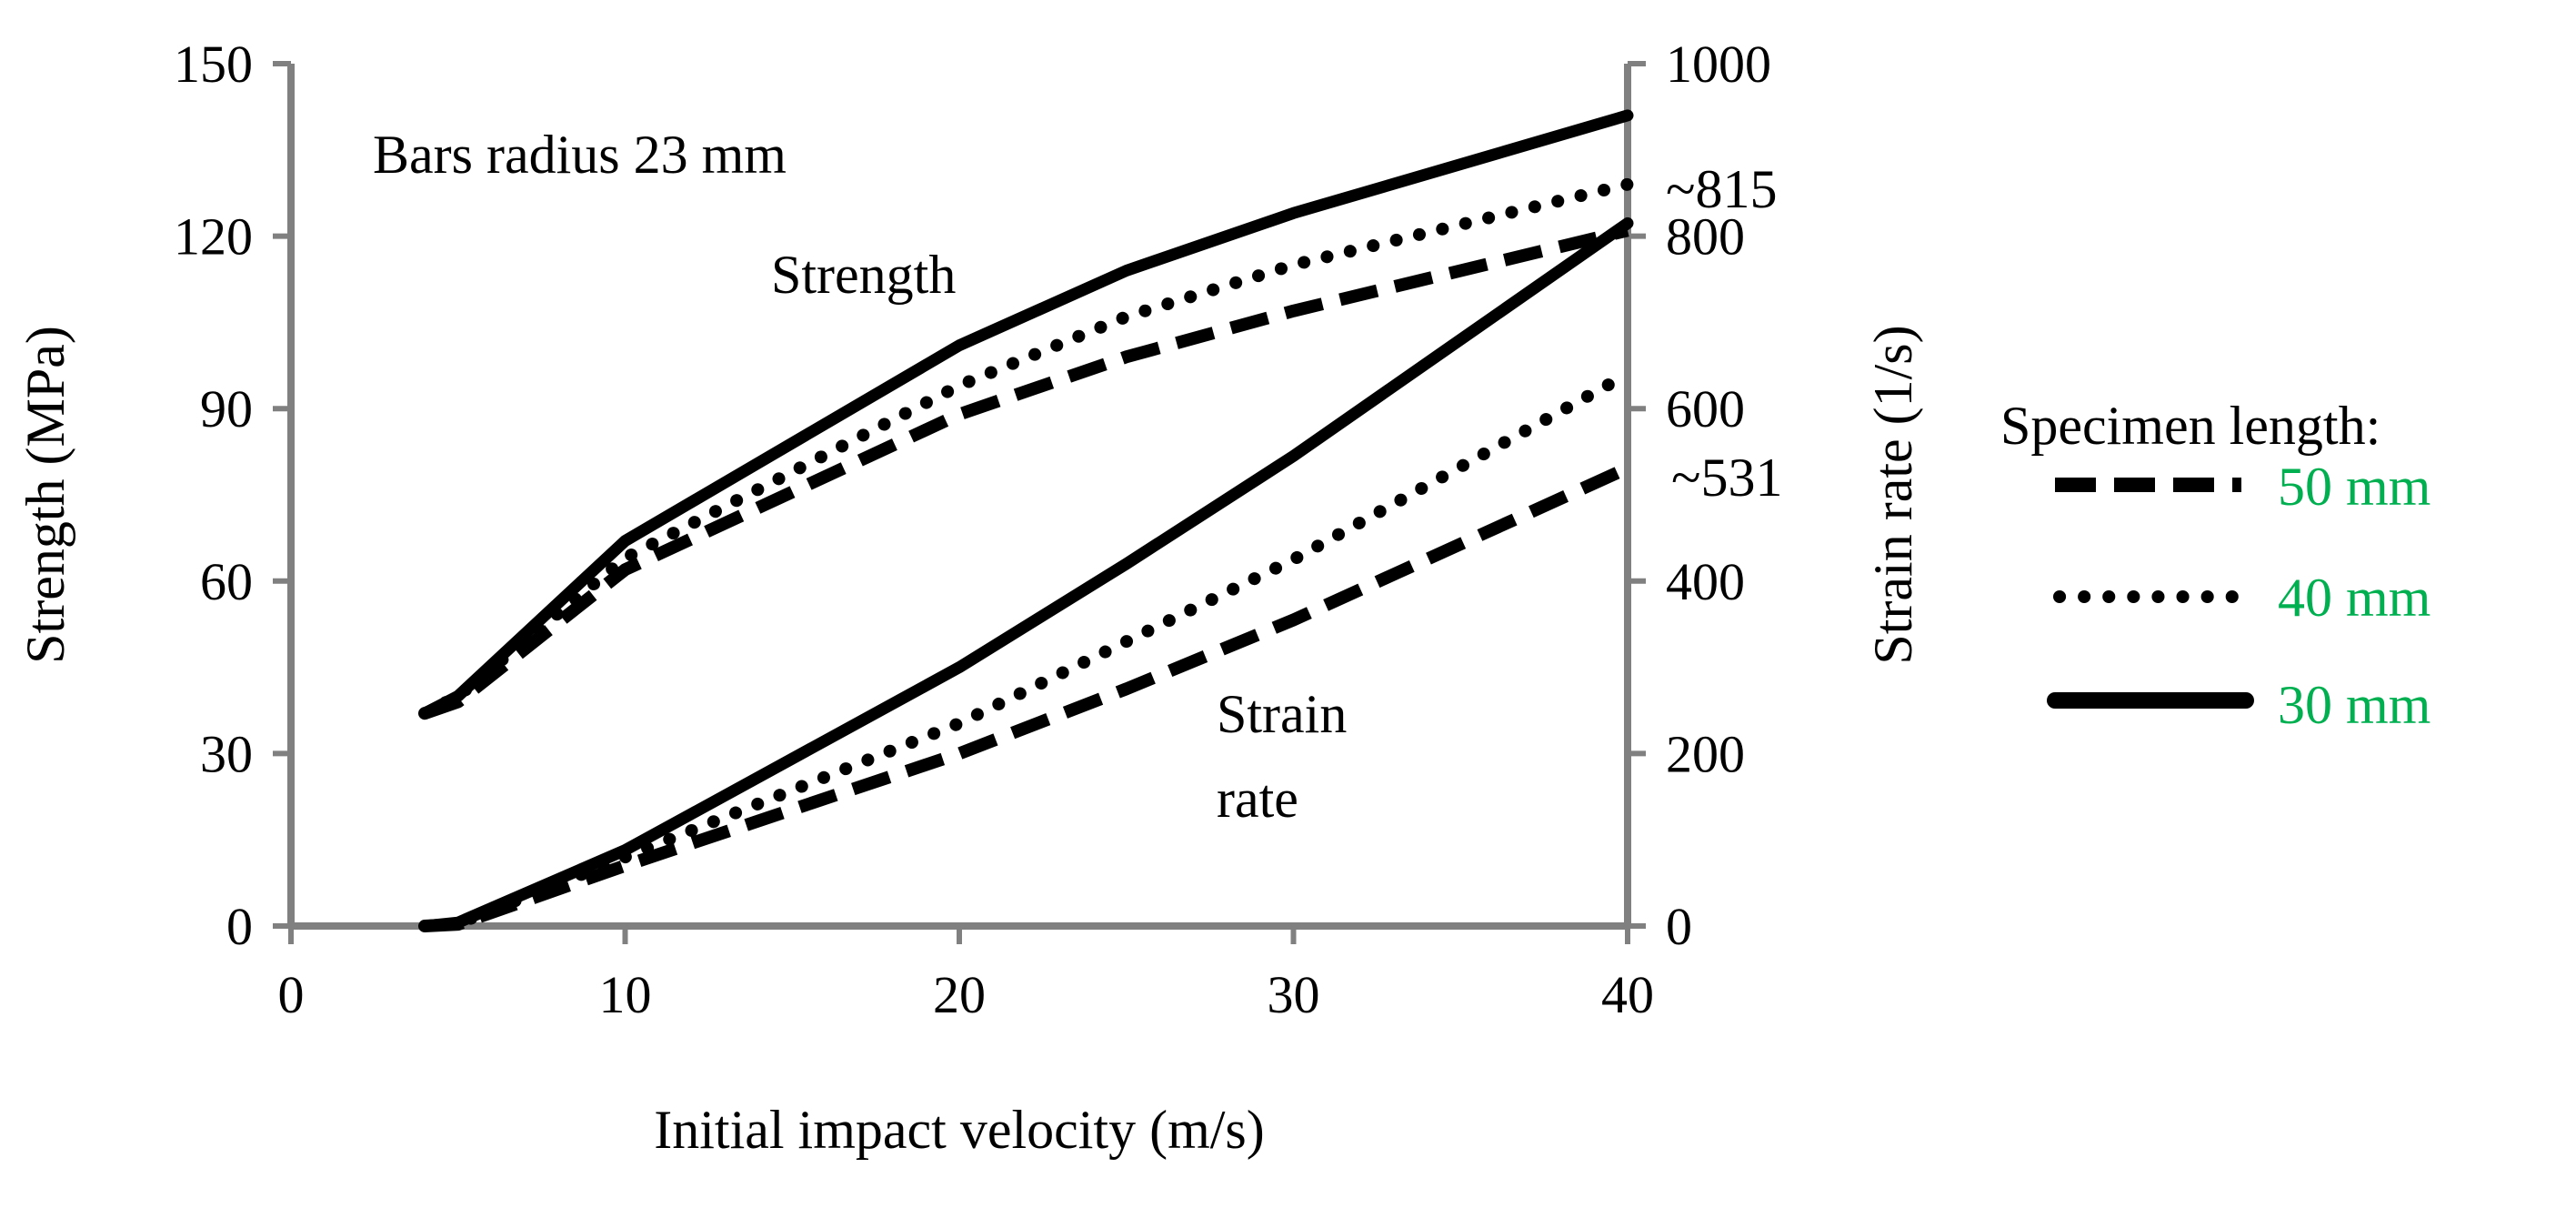  I want to click on y-left-tick-label: 30, so click(226, 754).